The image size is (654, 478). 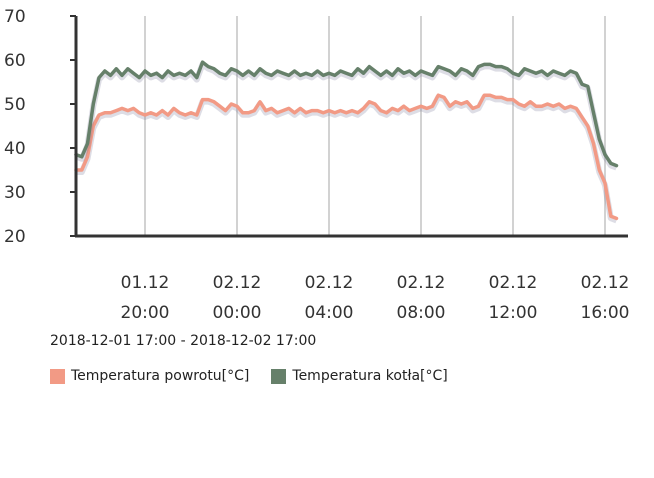 What do you see at coordinates (370, 376) in the screenshot?
I see `legend-label-boiler-temp: Temperatura kotła[°C]` at bounding box center [370, 376].